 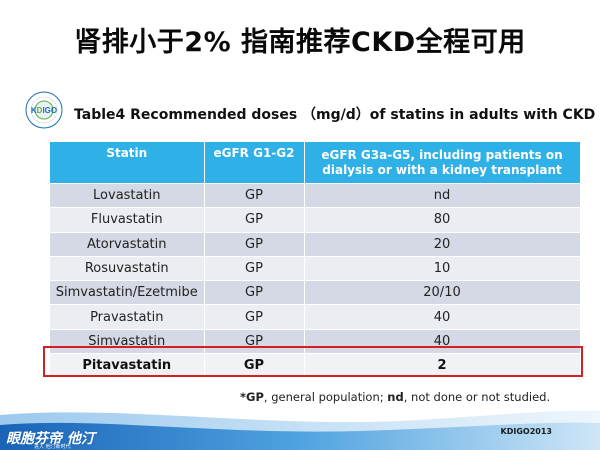 I want to click on svg-text: KDIGO, so click(x=44, y=110).